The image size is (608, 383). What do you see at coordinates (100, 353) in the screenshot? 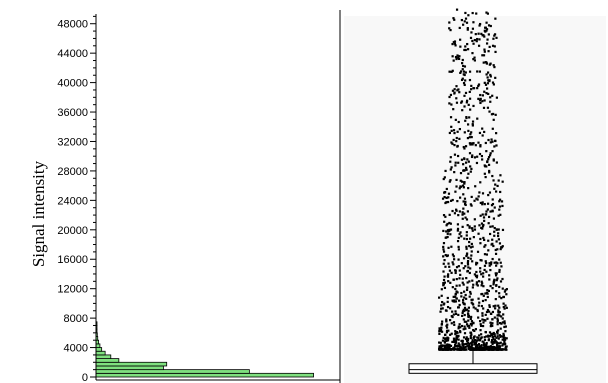
I see `histogram-bar` at bounding box center [100, 353].